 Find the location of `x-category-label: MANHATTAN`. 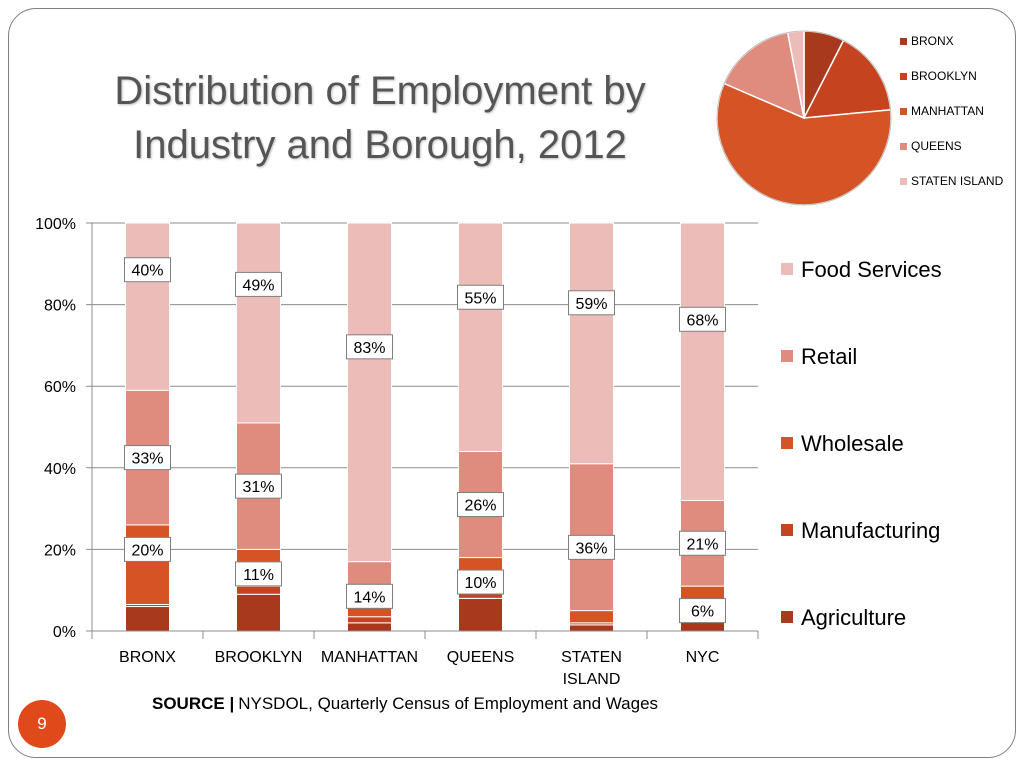

x-category-label: MANHATTAN is located at coordinates (369, 657).